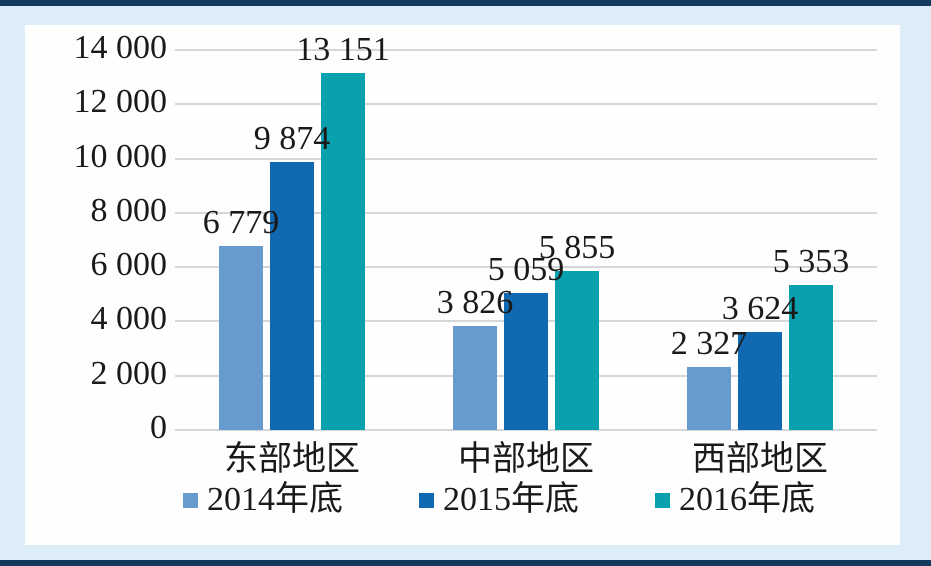 Image resolution: width=931 pixels, height=566 pixels. Describe the element at coordinates (465, 3) in the screenshot. I see `frame-top-border` at that location.